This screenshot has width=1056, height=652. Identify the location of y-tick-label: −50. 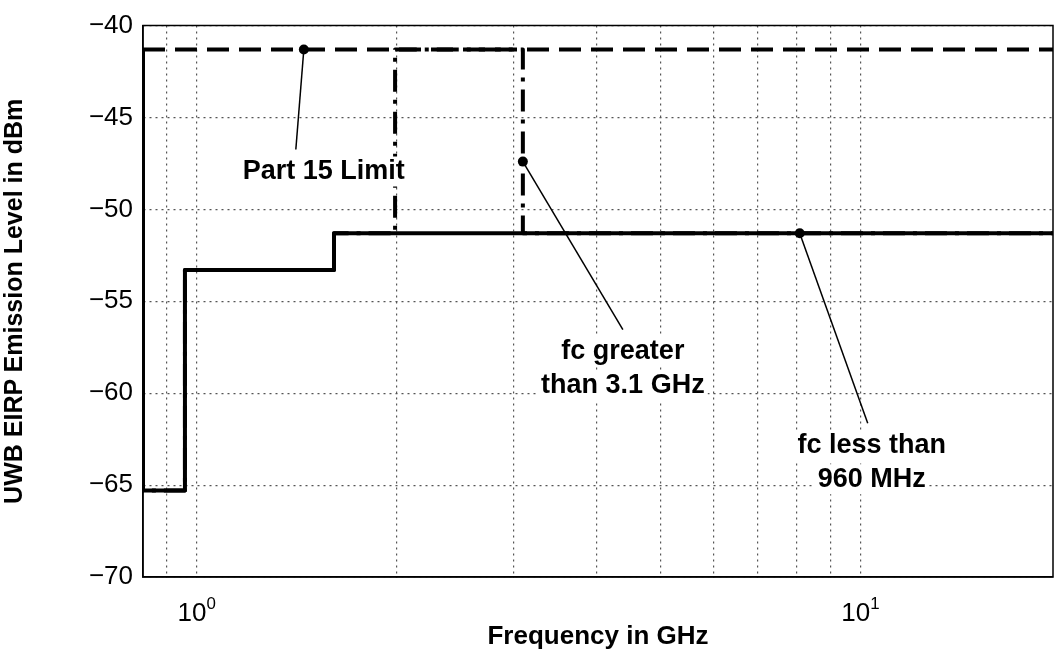
(110, 207).